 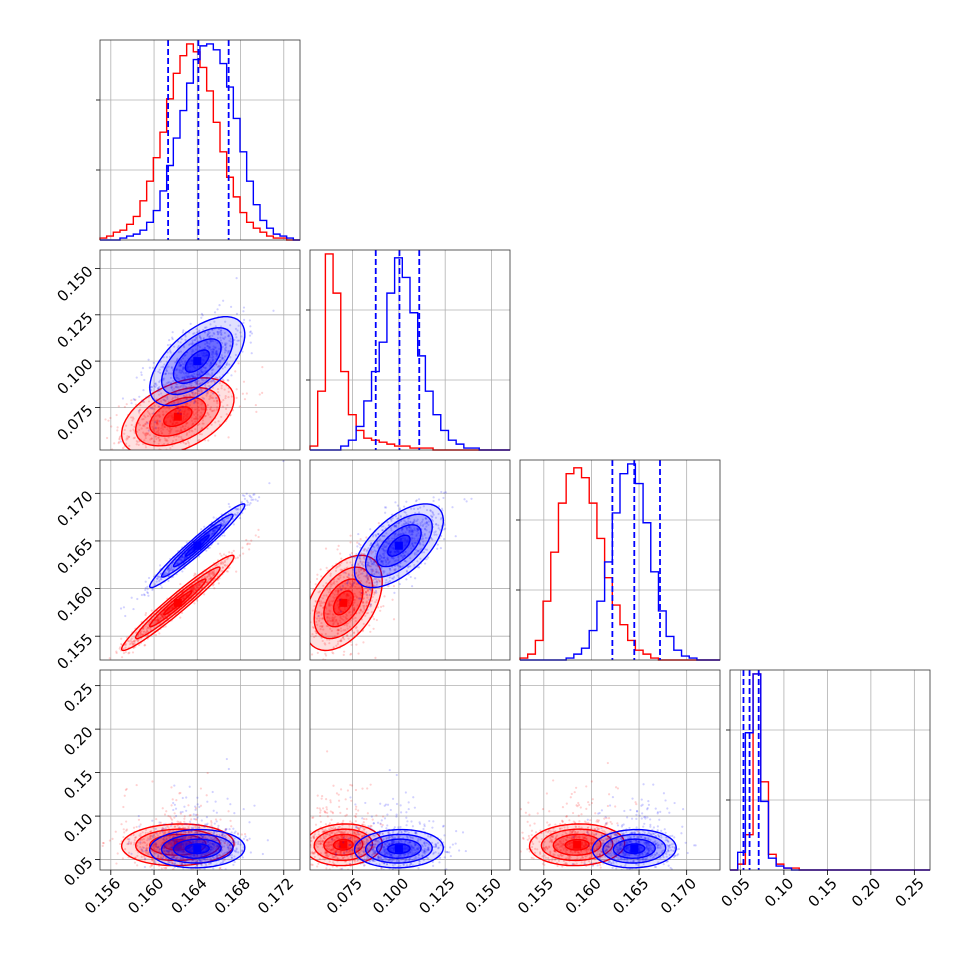 I want to click on density-peak, so click(x=197, y=361).